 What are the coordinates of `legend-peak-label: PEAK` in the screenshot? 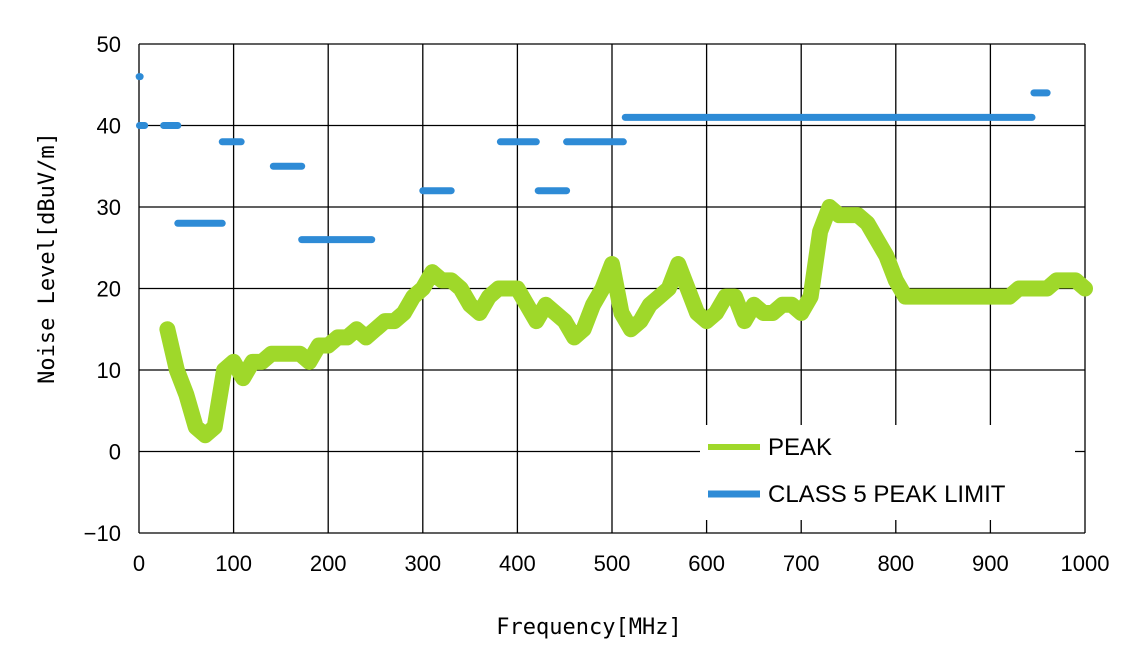 It's located at (800, 447).